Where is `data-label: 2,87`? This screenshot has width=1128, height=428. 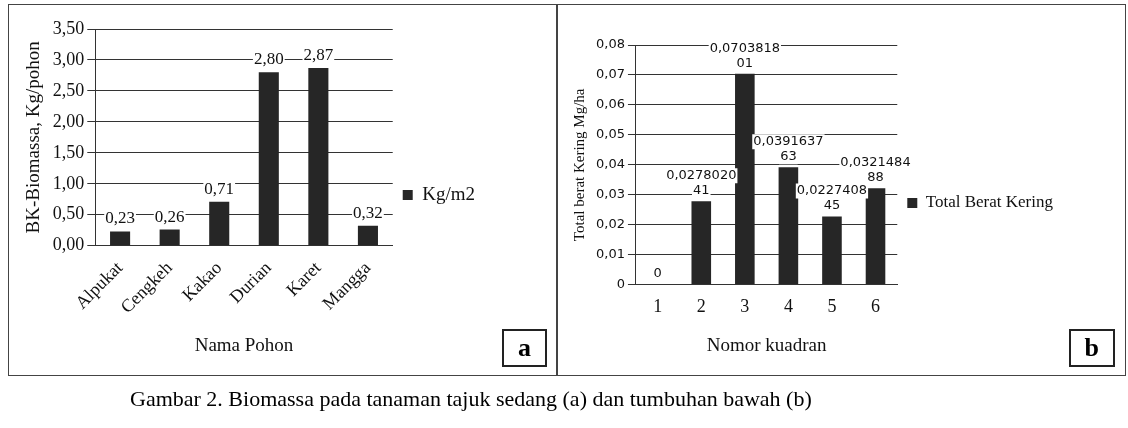
data-label: 2,87 is located at coordinates (318, 54).